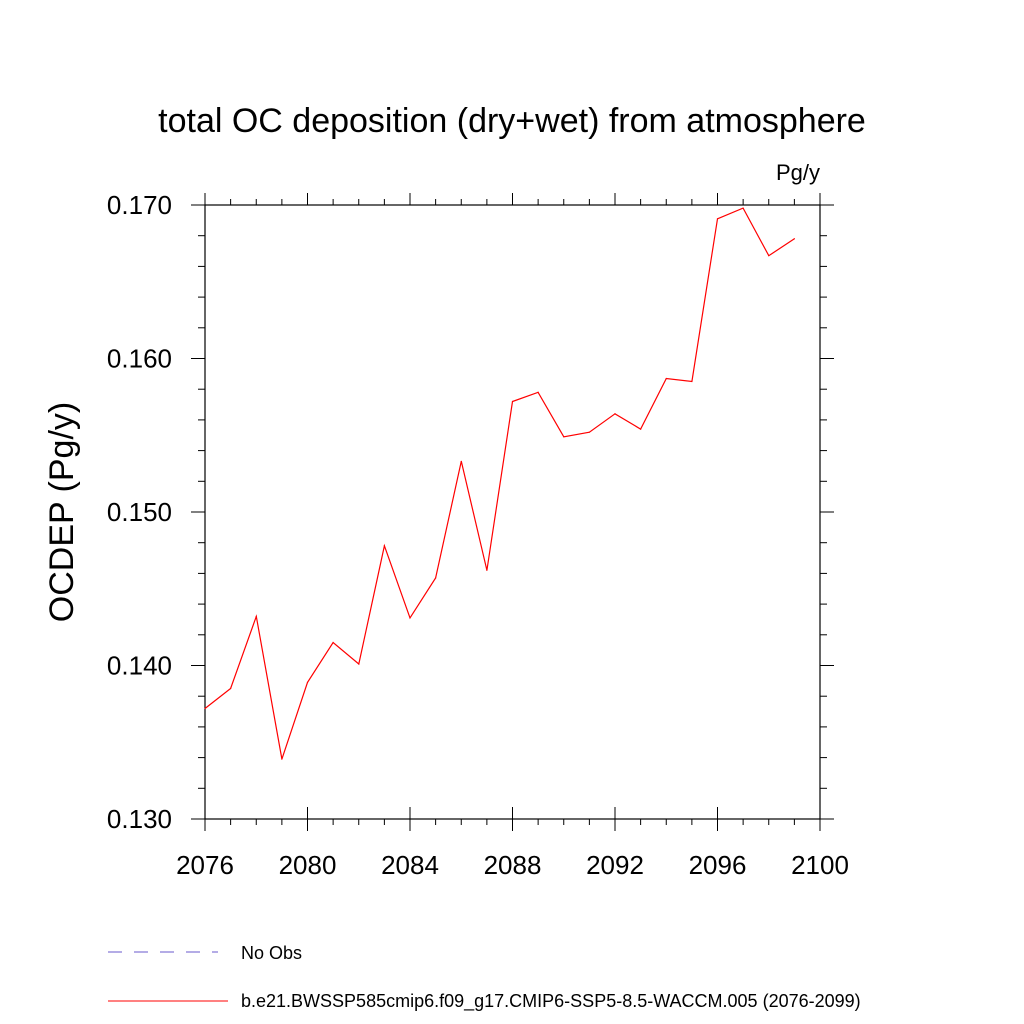 The width and height of the screenshot is (1024, 1024). Describe the element at coordinates (410, 865) in the screenshot. I see `x-tick-label: 2084` at that location.